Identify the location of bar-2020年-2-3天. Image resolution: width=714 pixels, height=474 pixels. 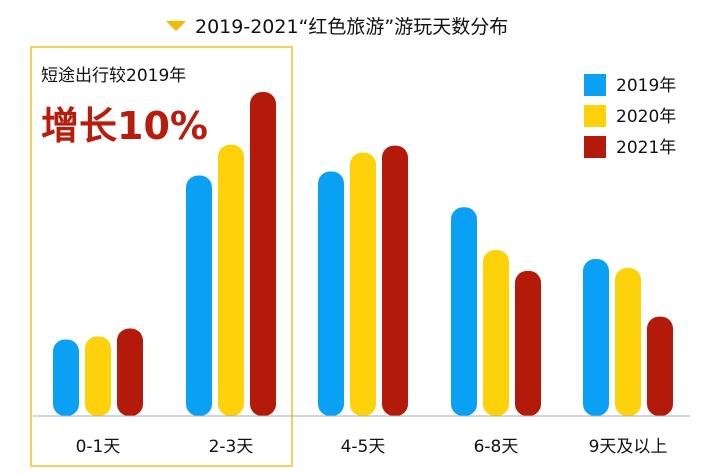
(231, 280).